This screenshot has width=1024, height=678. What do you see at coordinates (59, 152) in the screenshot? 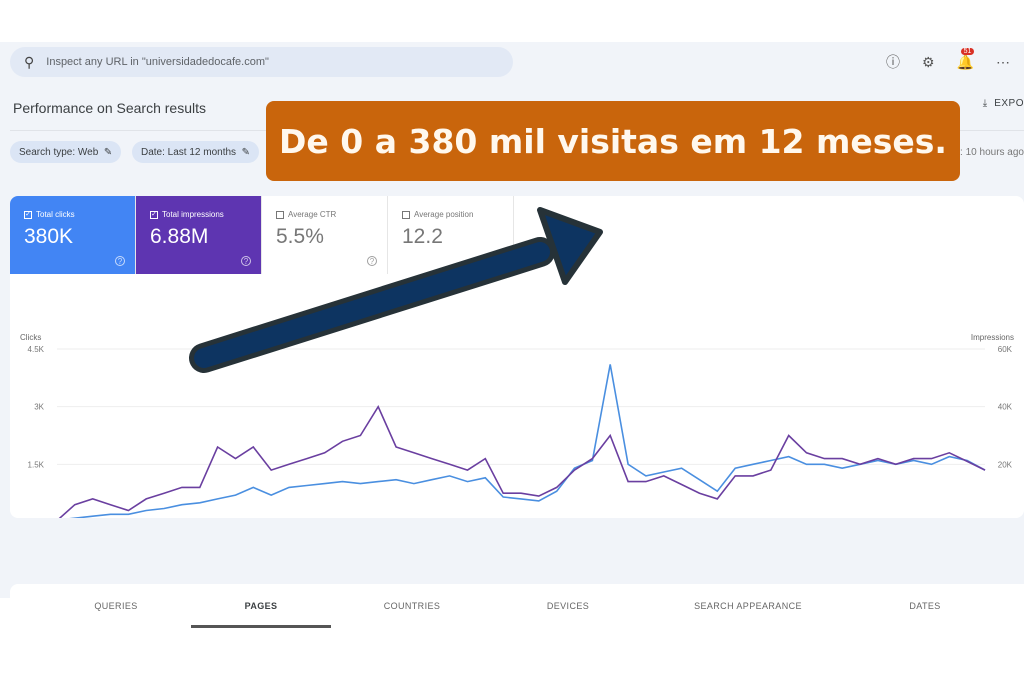
I see `chip-label: Search type: Web` at bounding box center [59, 152].